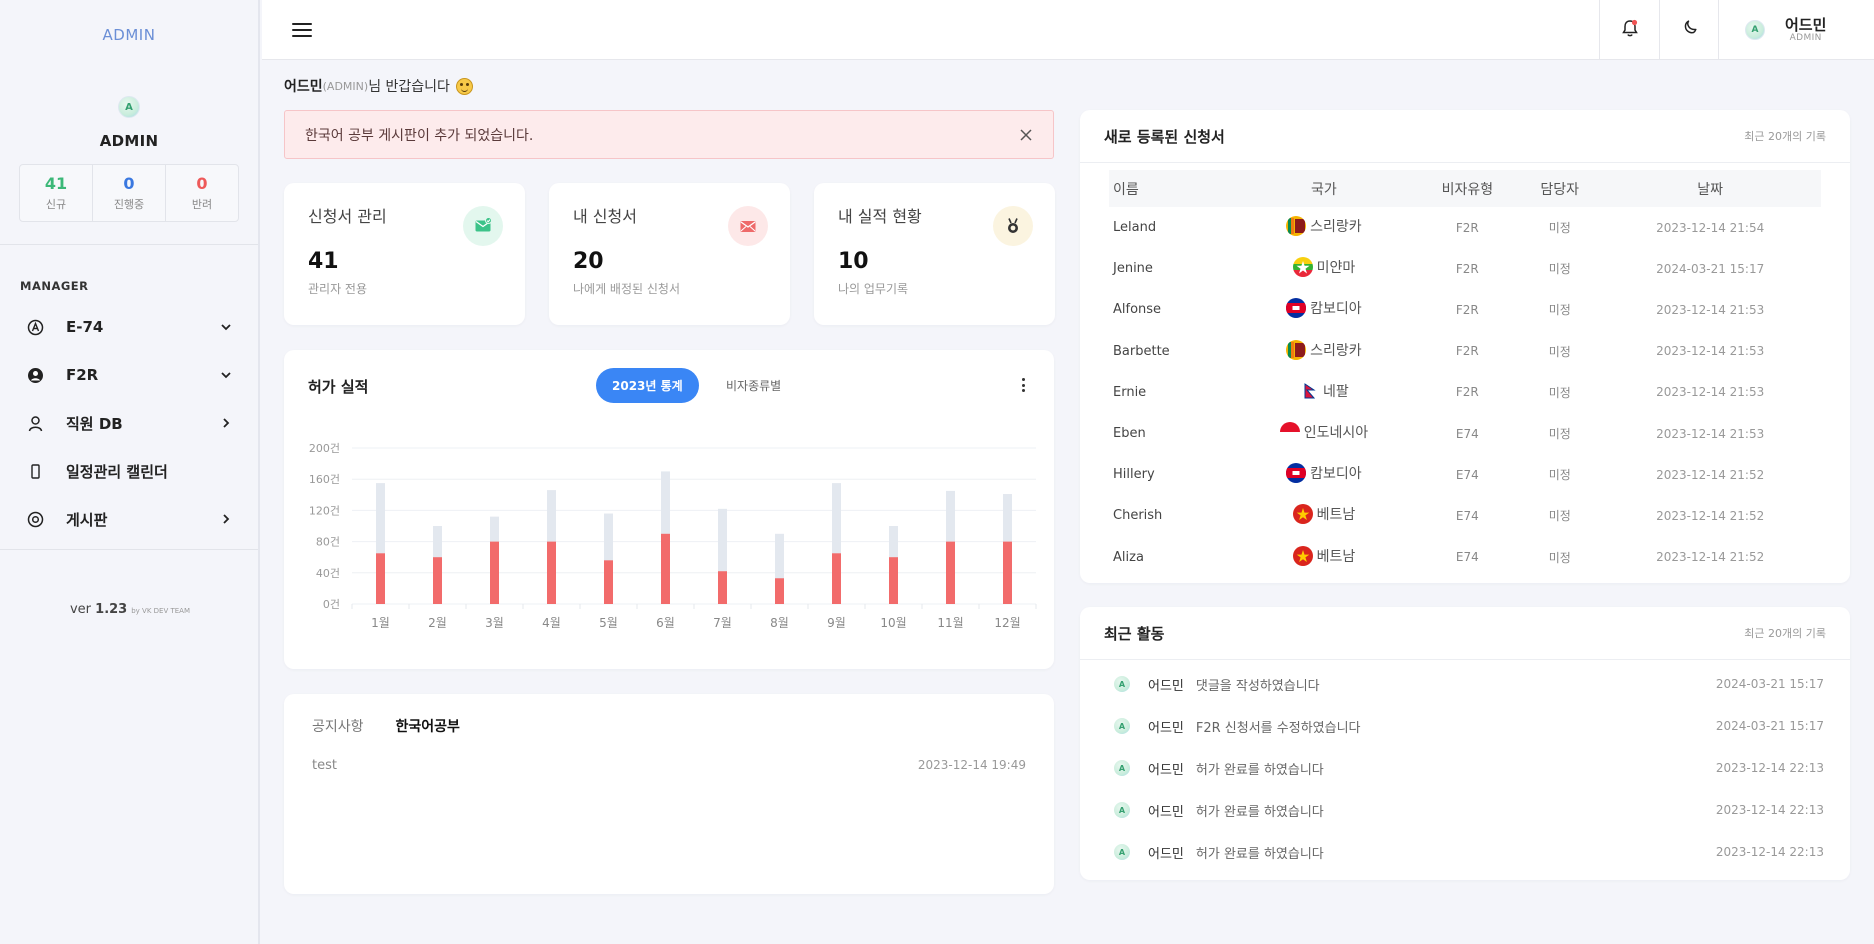 The width and height of the screenshot is (1874, 944). I want to click on y-tick-label: 0건, so click(331, 604).